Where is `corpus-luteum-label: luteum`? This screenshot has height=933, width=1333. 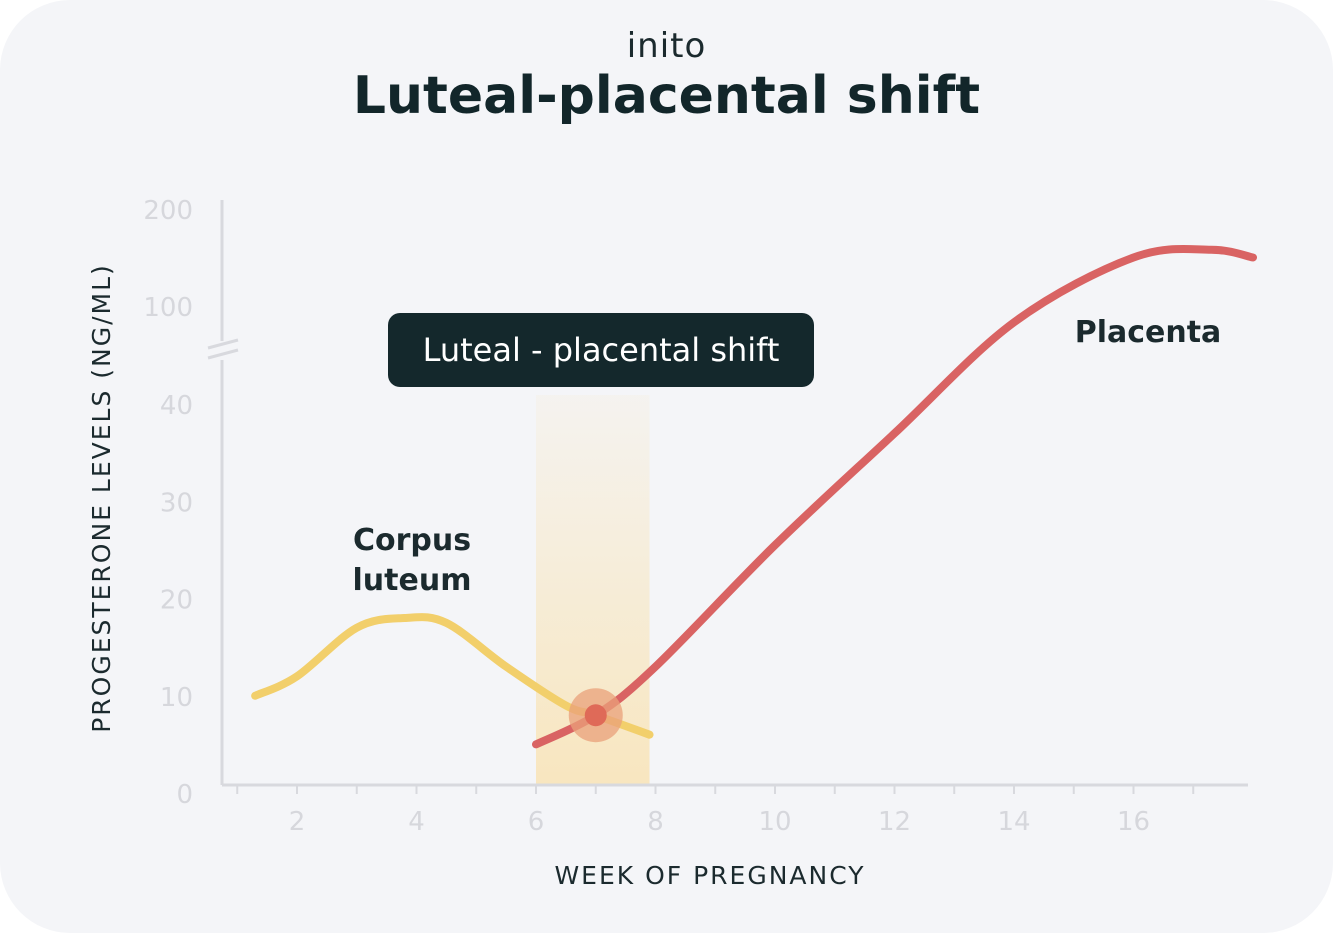
corpus-luteum-label: luteum is located at coordinates (412, 580).